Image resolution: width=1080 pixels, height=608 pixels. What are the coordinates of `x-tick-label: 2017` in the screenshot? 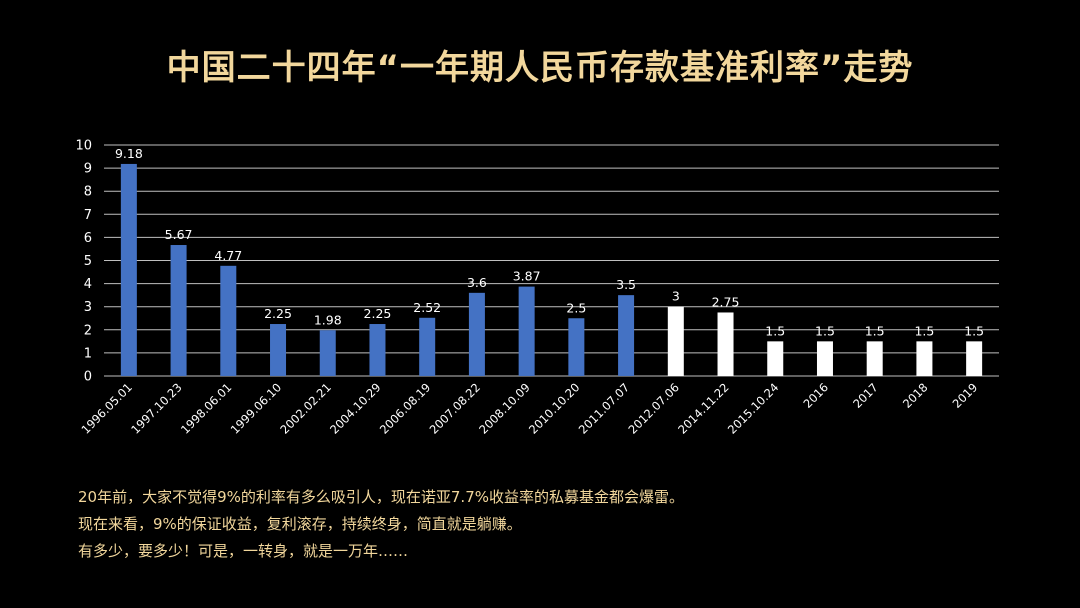 It's located at (865, 395).